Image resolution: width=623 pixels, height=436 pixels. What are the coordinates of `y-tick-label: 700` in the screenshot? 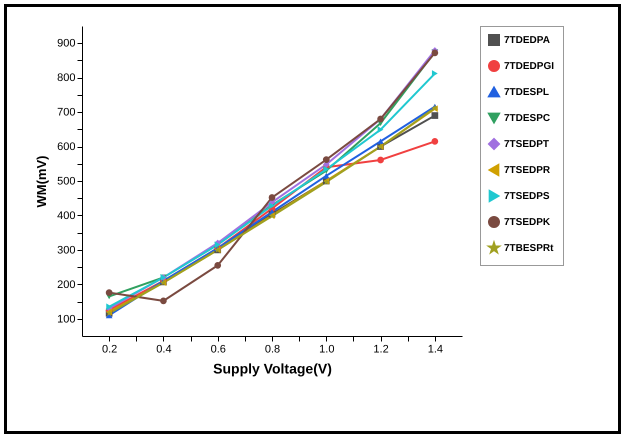 It's located at (66, 112).